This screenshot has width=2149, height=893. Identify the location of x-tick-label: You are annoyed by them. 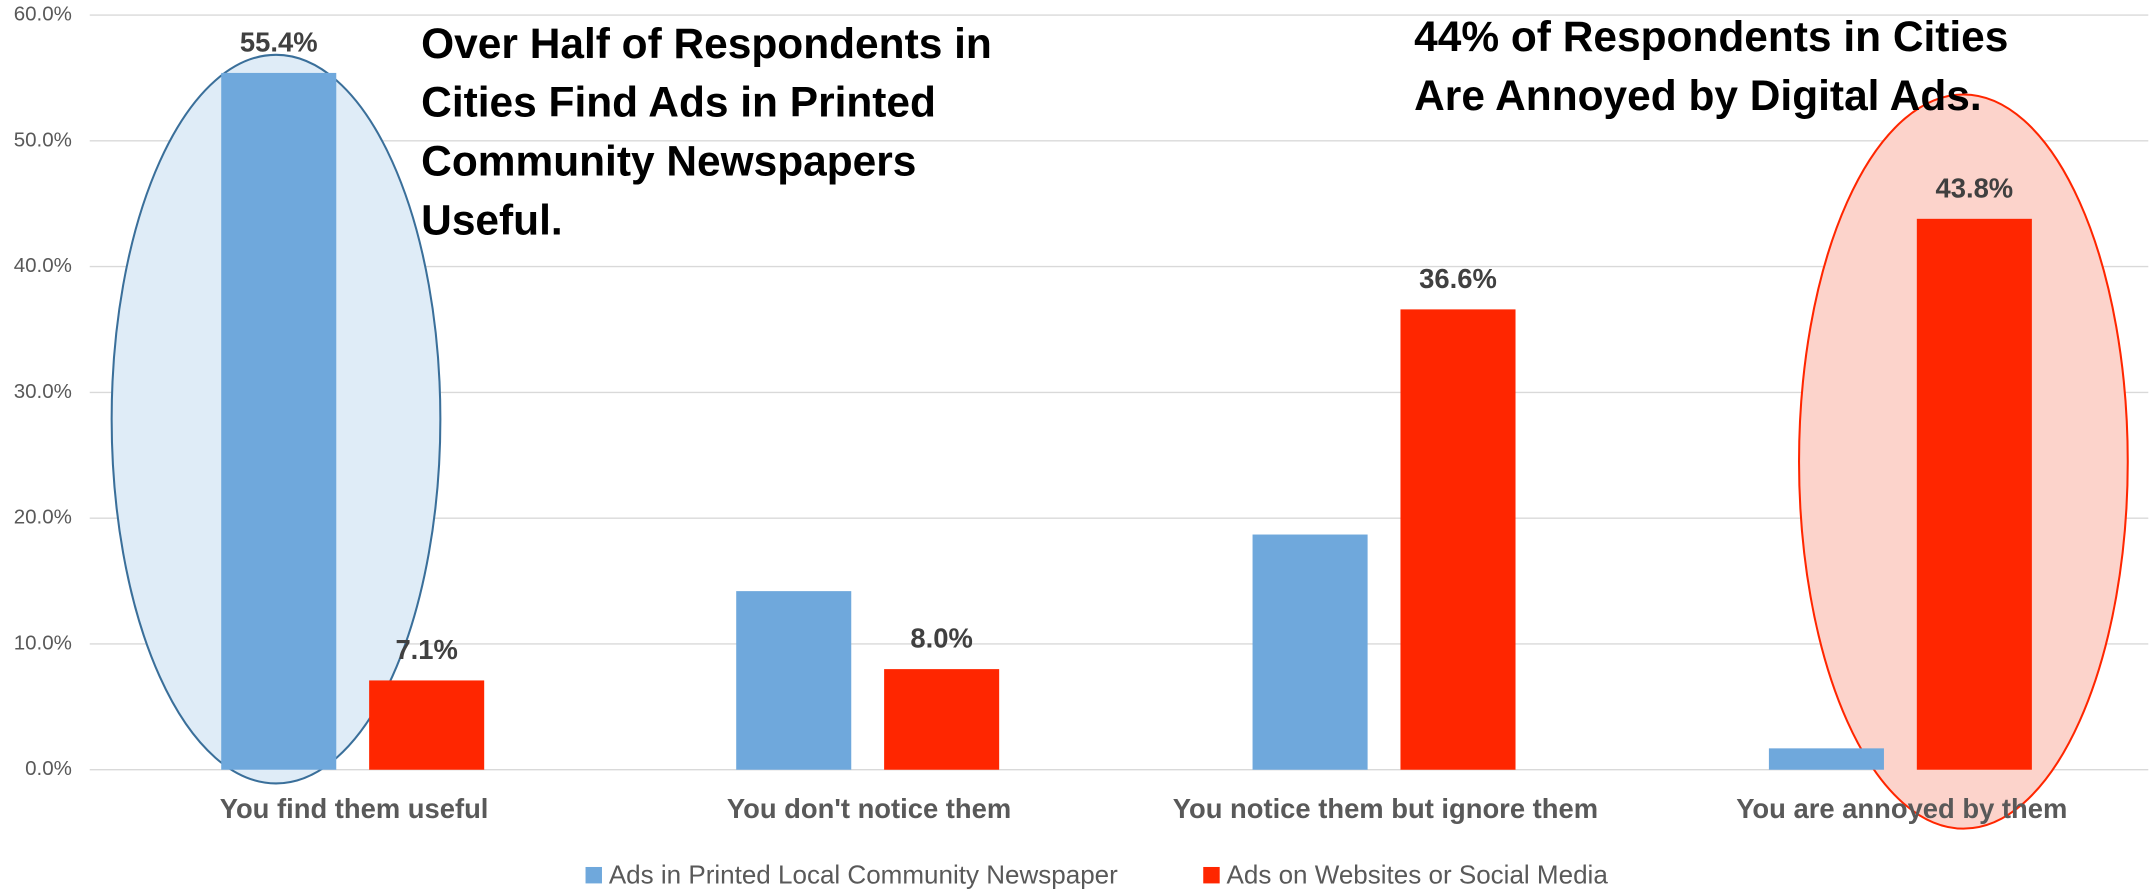
(1901, 808).